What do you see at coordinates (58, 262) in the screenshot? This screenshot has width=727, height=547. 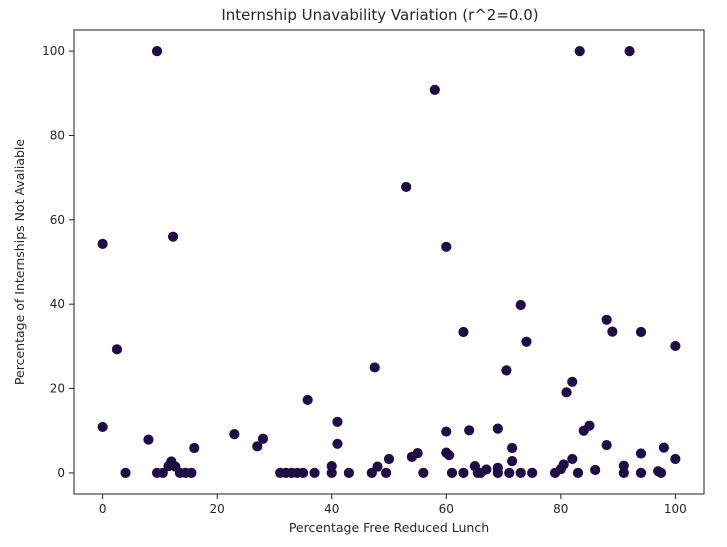 I see `y-axis: 0 20 40 60 80 100` at bounding box center [58, 262].